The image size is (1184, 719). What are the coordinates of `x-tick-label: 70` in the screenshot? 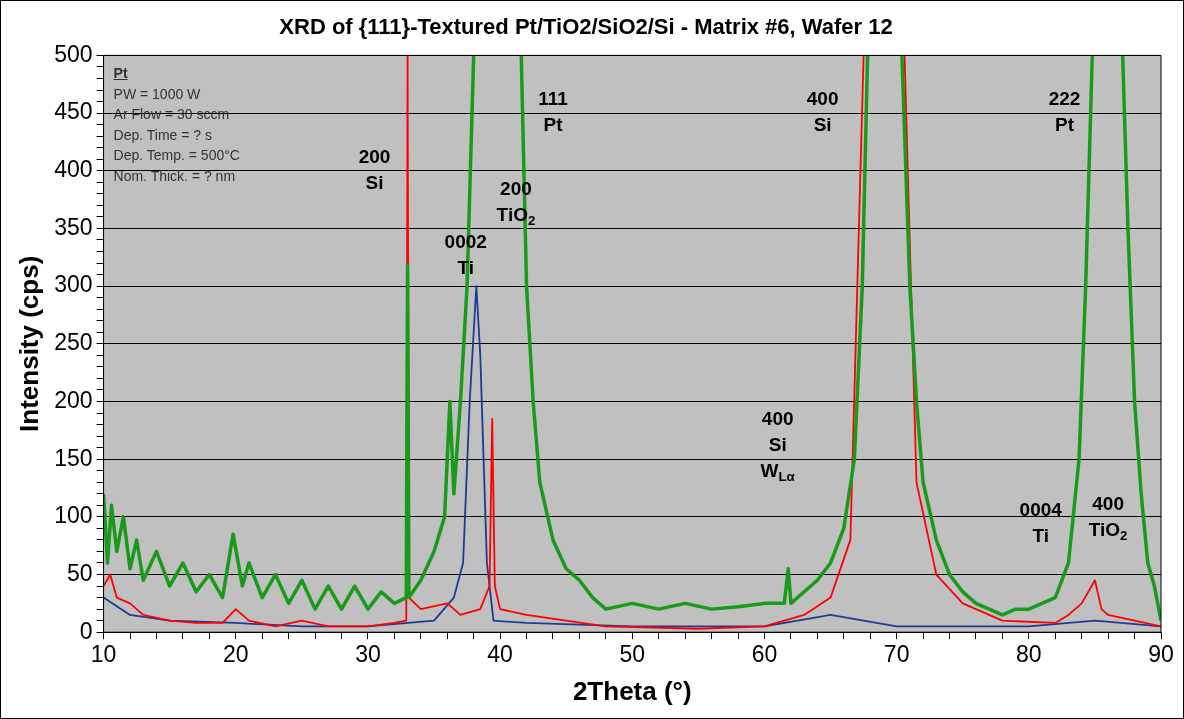 It's located at (896, 654).